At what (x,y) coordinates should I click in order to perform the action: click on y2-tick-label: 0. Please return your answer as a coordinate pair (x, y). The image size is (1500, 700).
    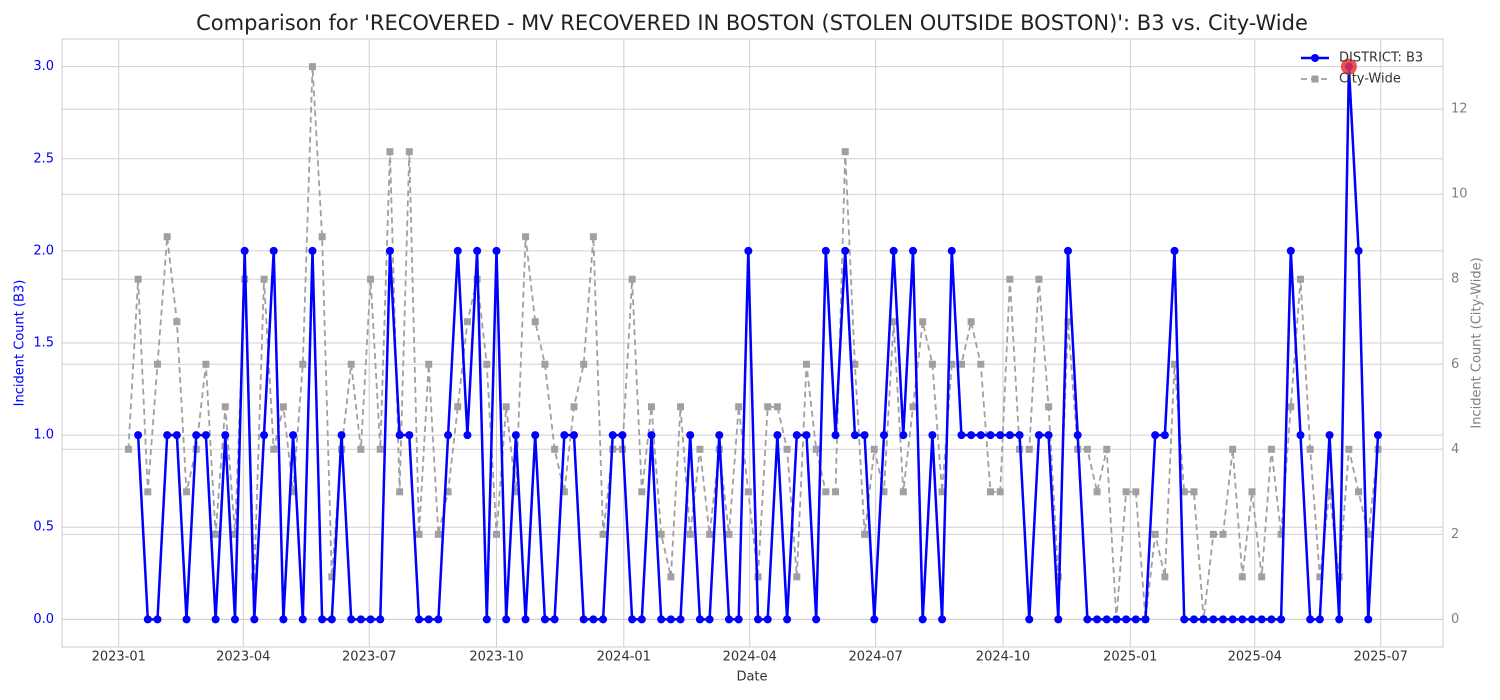
    Looking at the image, I should click on (1455, 619).